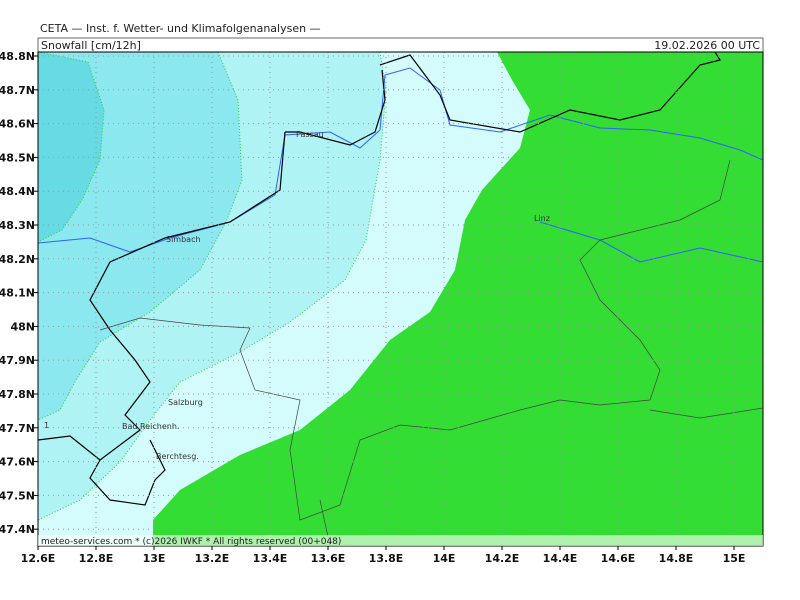  I want to click on map-date: 19.02.2026 00 UTC, so click(707, 45).